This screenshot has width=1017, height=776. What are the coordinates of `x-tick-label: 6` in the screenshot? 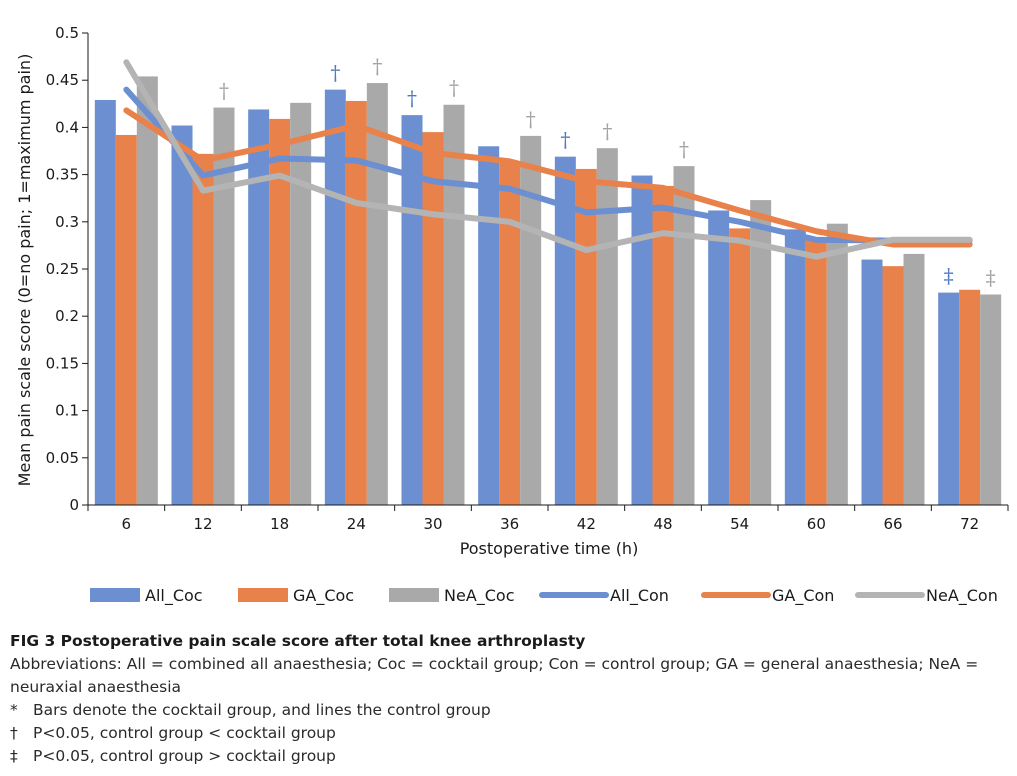 It's located at (127, 524).